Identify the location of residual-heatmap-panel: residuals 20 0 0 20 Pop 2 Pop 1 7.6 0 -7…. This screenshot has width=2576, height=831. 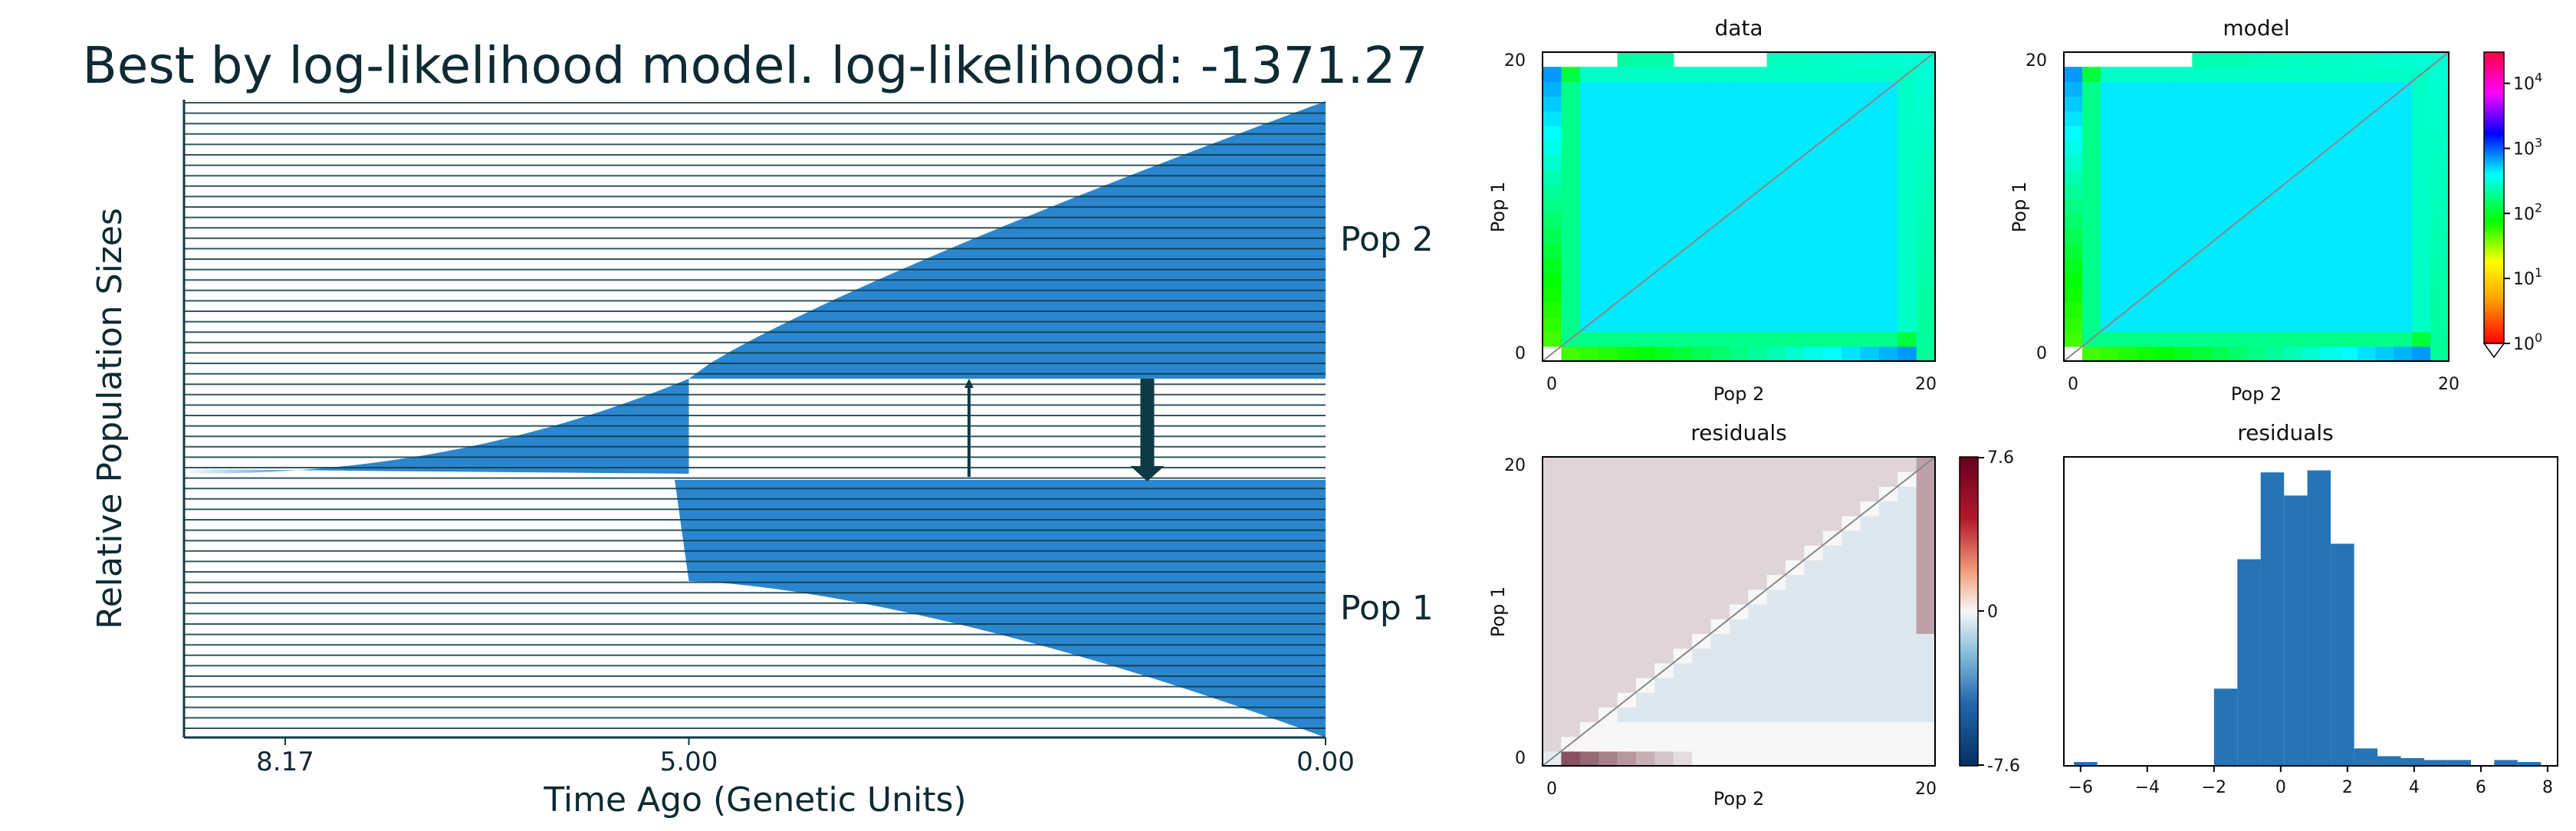
(1754, 615).